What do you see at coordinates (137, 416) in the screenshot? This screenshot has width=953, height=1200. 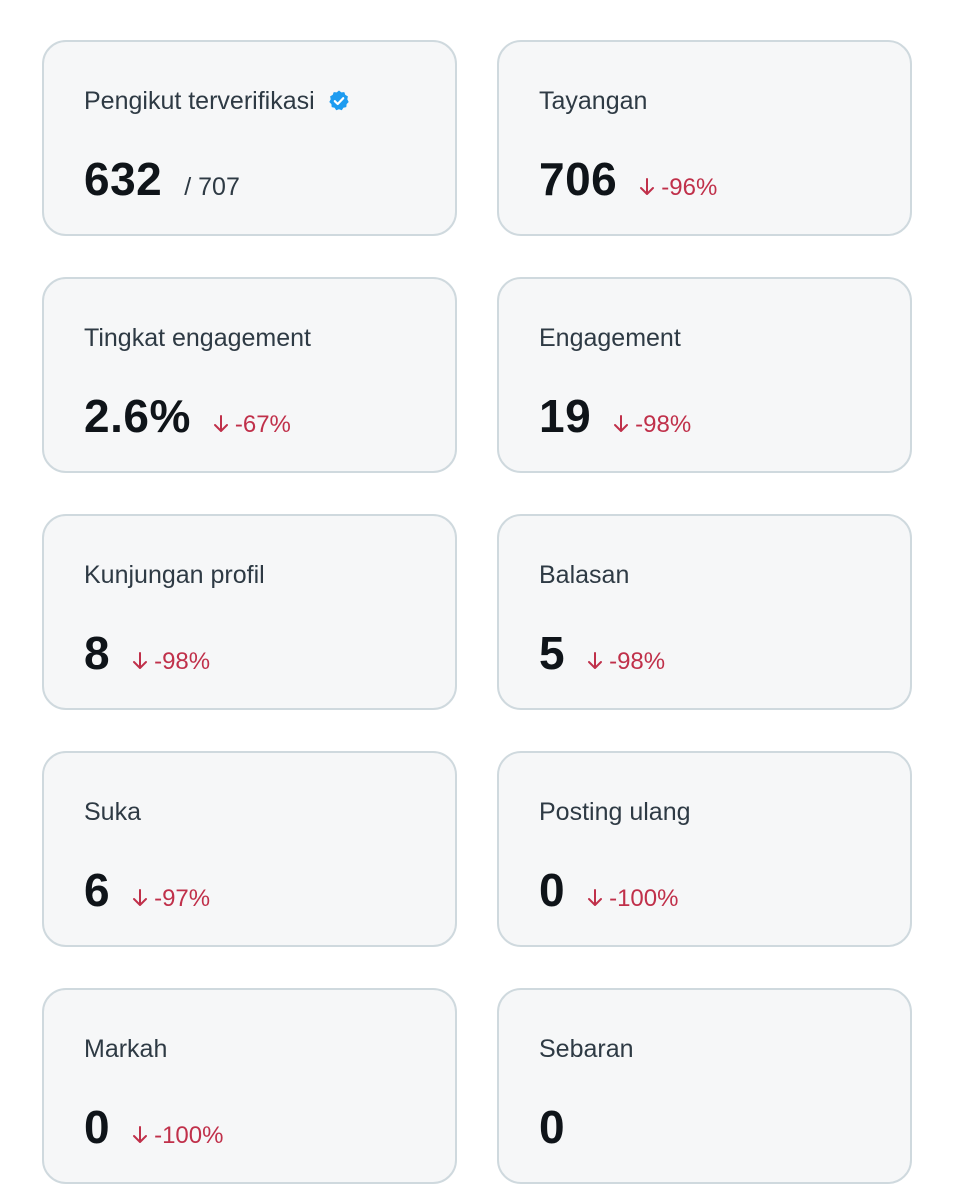 I see `metric-value: 2.6%` at bounding box center [137, 416].